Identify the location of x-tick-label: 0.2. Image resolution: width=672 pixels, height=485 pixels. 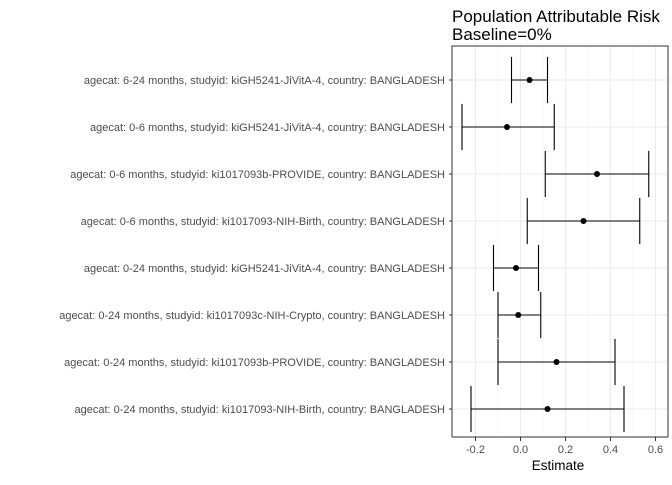
(565, 450).